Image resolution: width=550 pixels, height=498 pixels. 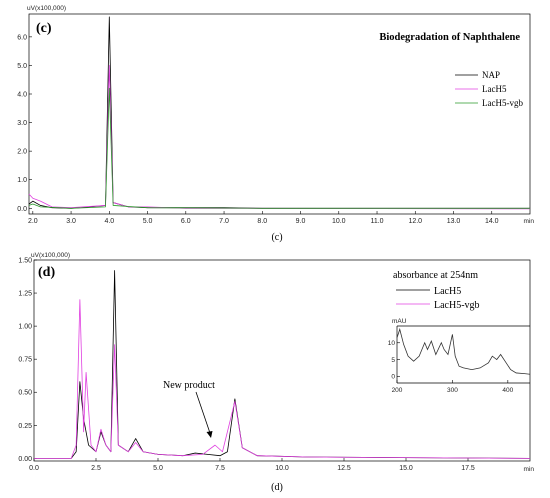 I want to click on new-product-arrowhead, so click(x=209, y=434).